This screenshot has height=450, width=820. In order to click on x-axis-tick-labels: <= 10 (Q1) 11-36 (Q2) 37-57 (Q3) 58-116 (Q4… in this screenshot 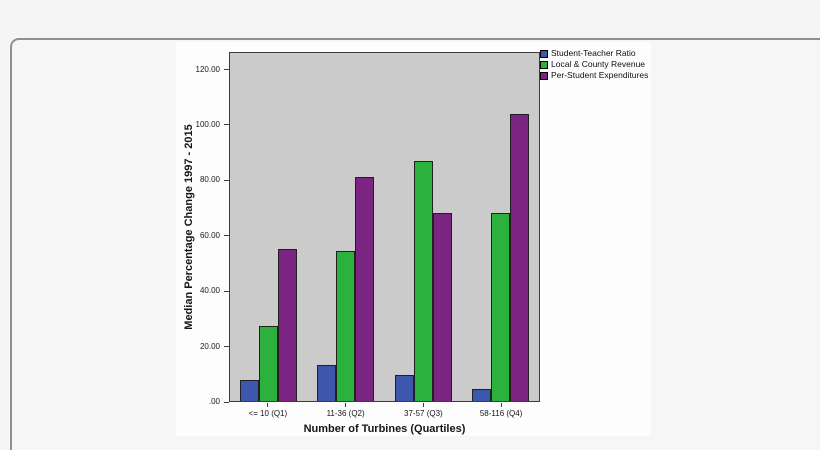, I will do `click(384, 414)`.